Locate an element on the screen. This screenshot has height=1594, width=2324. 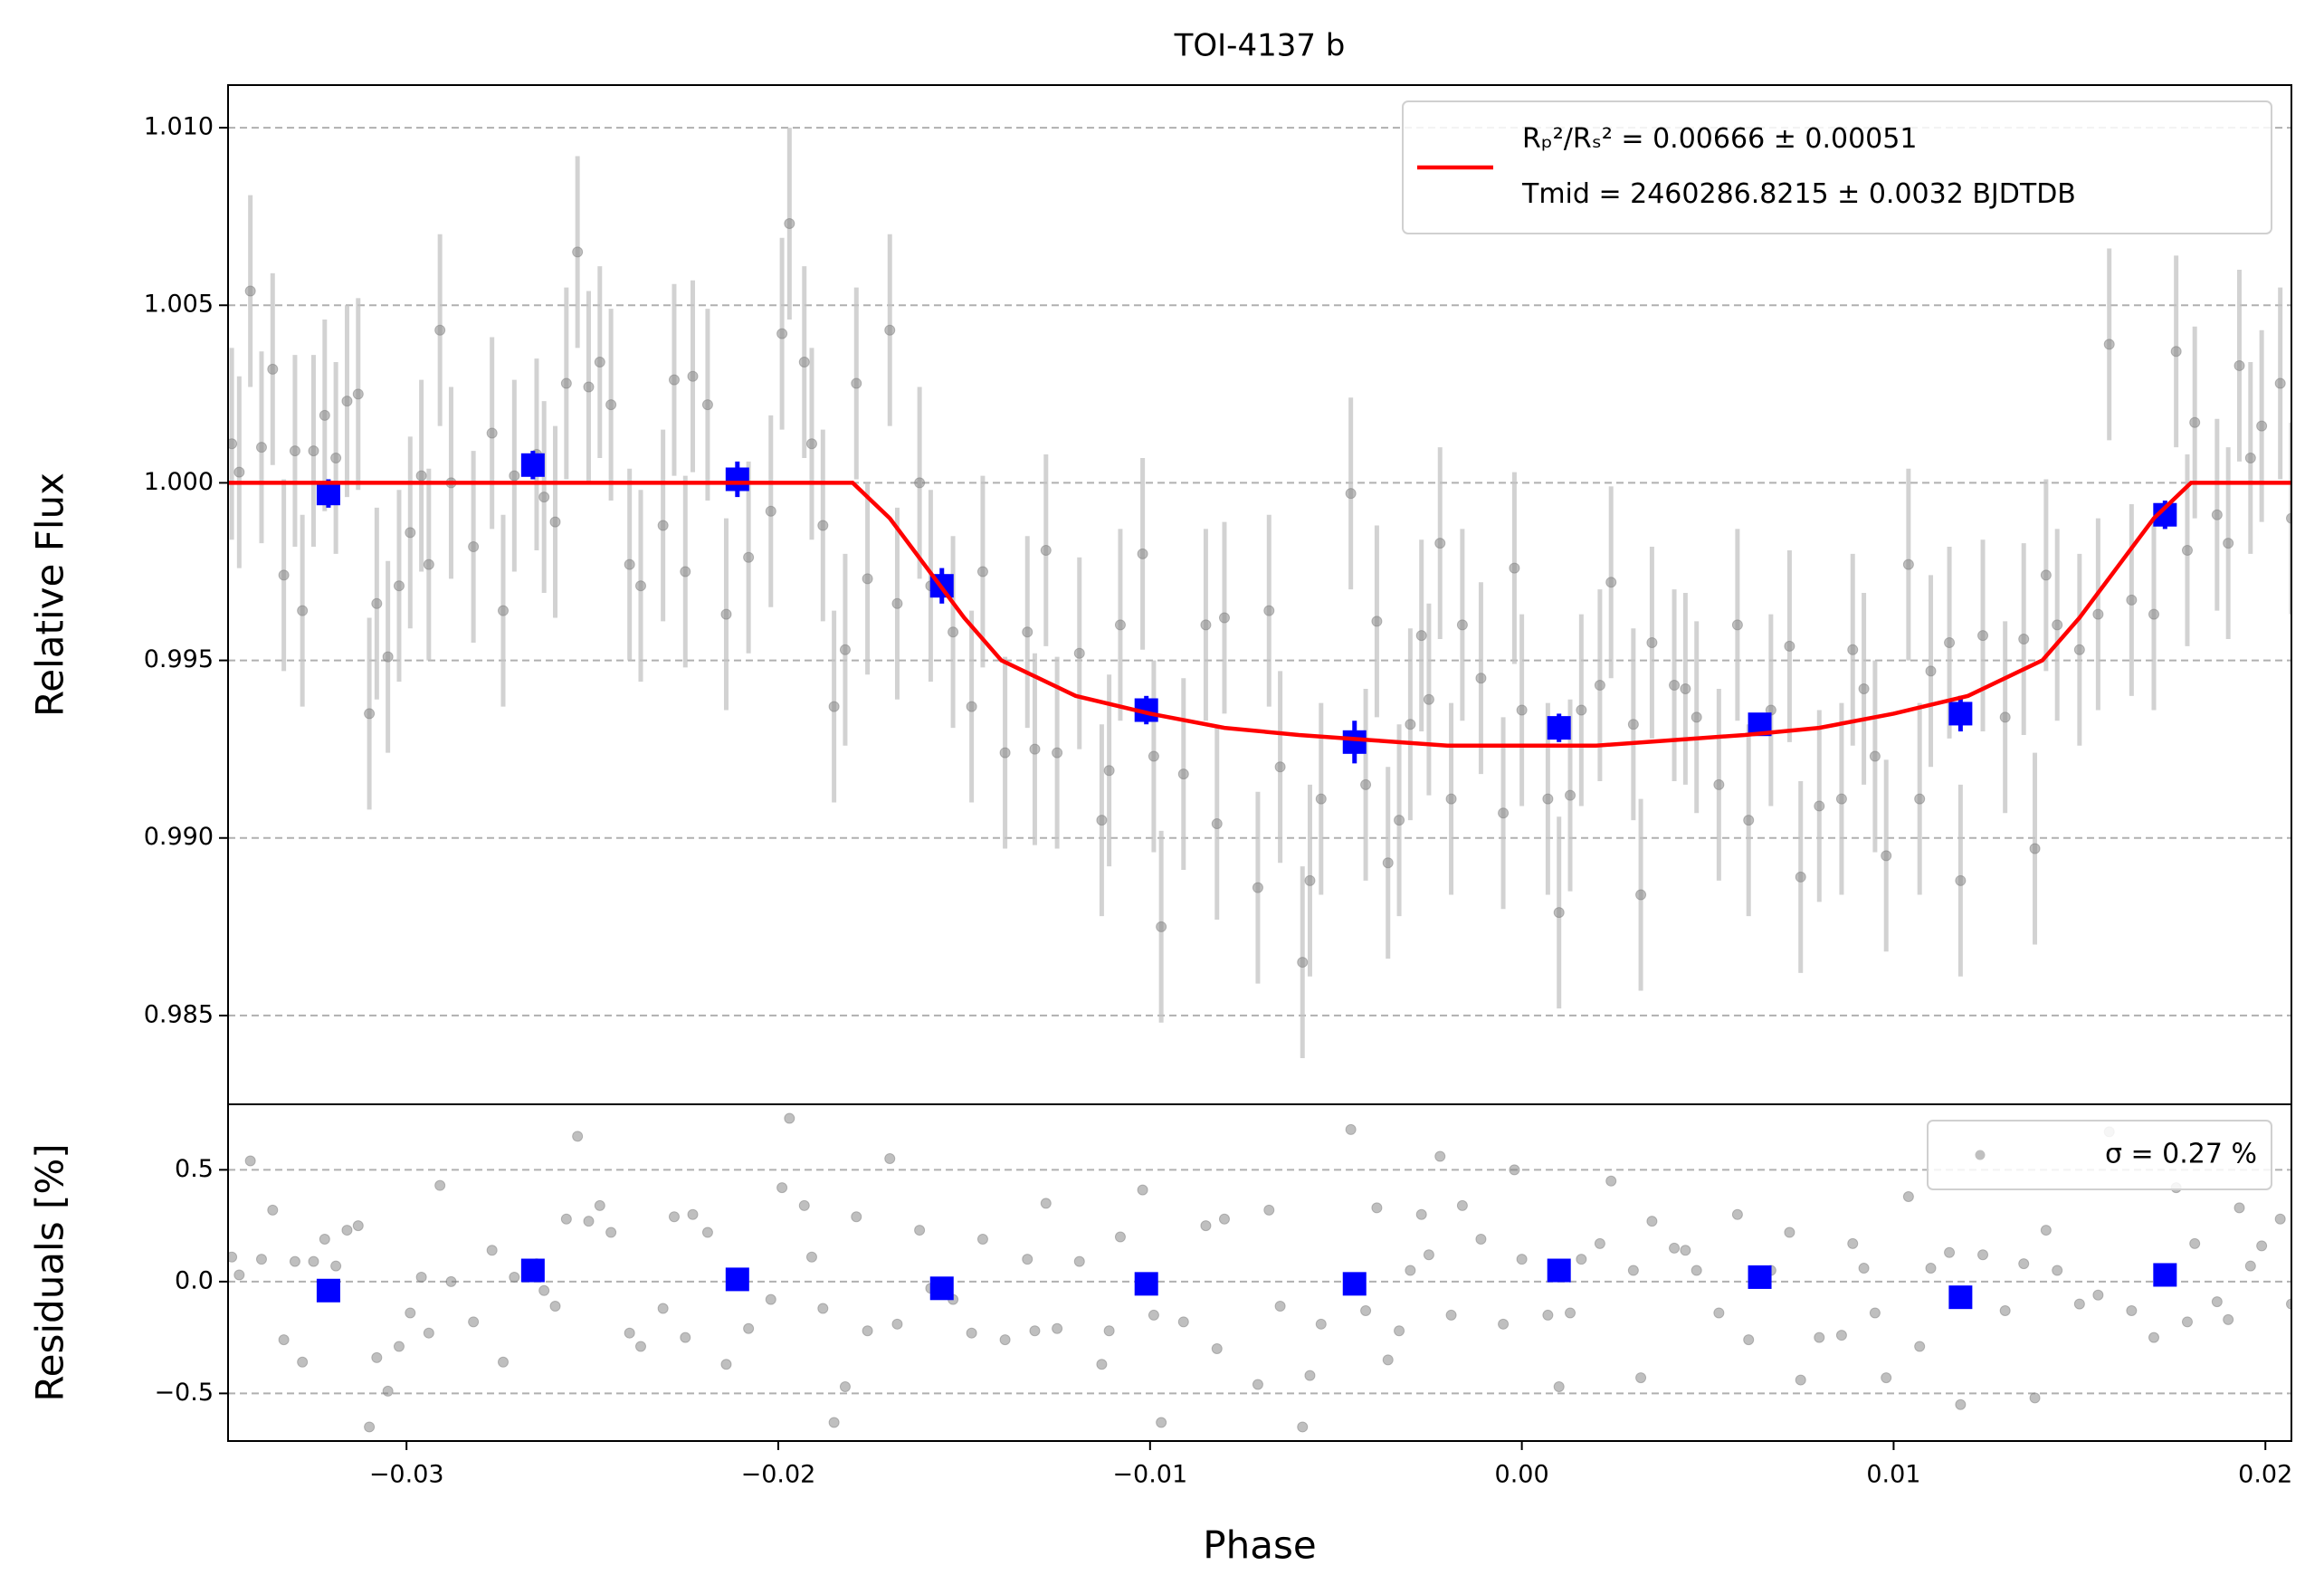
chart-title: TOI-4137 b is located at coordinates (1260, 46).